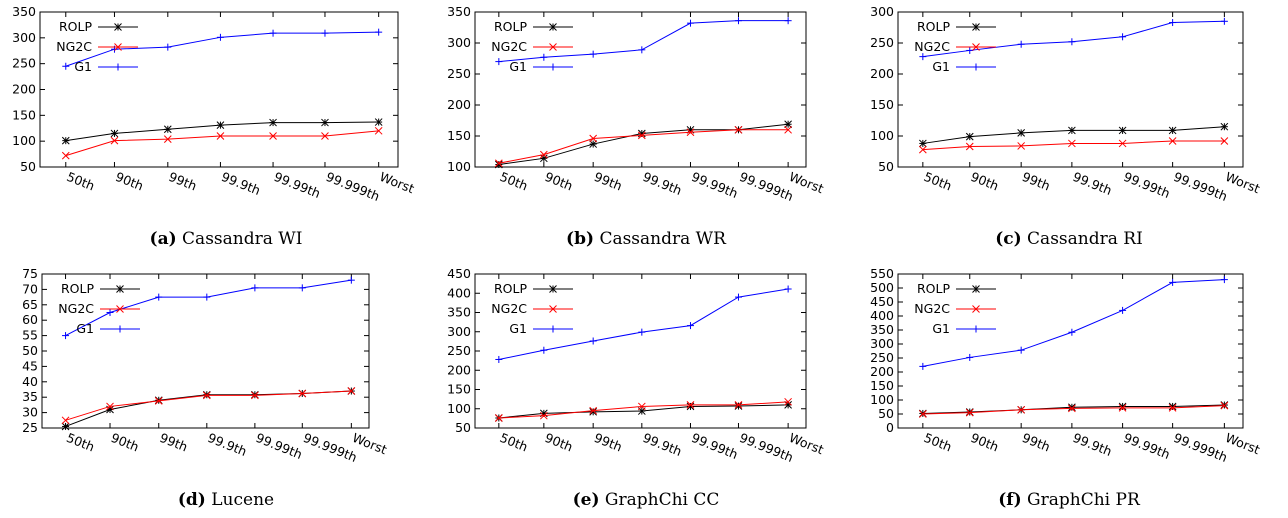 The width and height of the screenshot is (1288, 518). I want to click on y-tick-label: 40, so click(30, 381).